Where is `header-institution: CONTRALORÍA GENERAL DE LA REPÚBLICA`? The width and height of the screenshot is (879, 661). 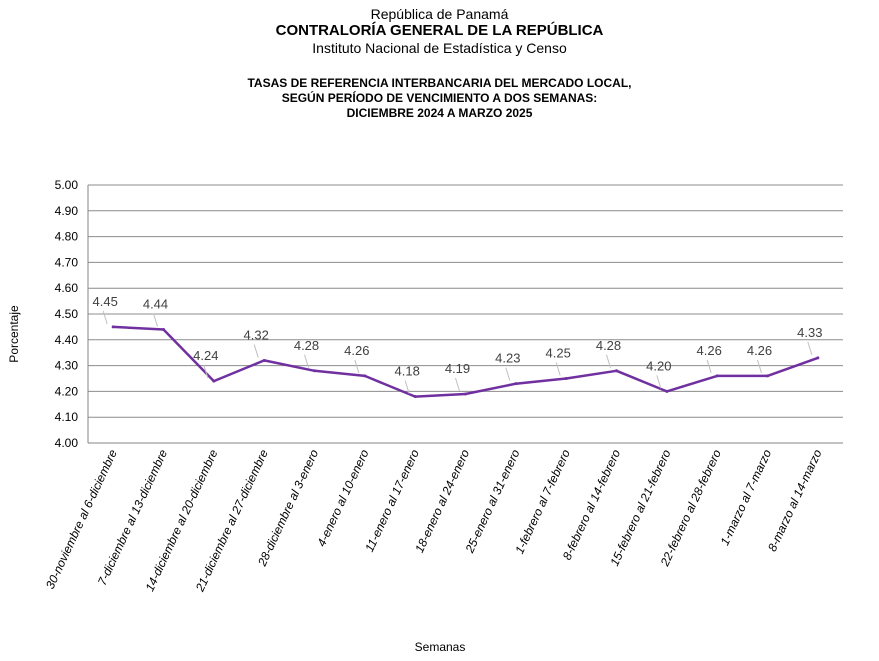 header-institution: CONTRALORÍA GENERAL DE LA REPÚBLICA is located at coordinates (439, 30).